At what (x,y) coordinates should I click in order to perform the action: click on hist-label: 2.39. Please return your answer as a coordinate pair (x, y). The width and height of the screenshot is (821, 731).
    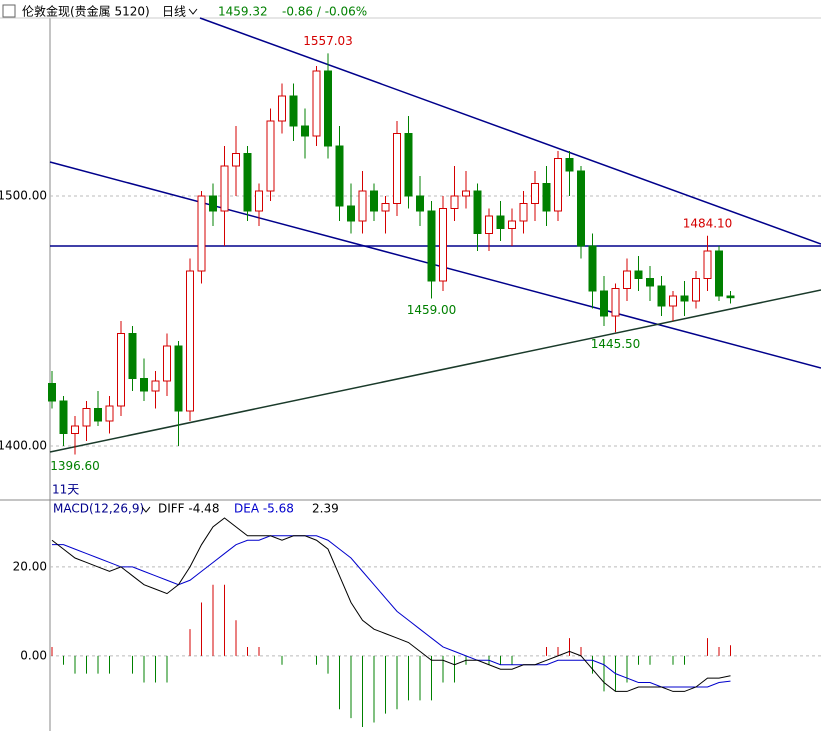
    Looking at the image, I should click on (325, 509).